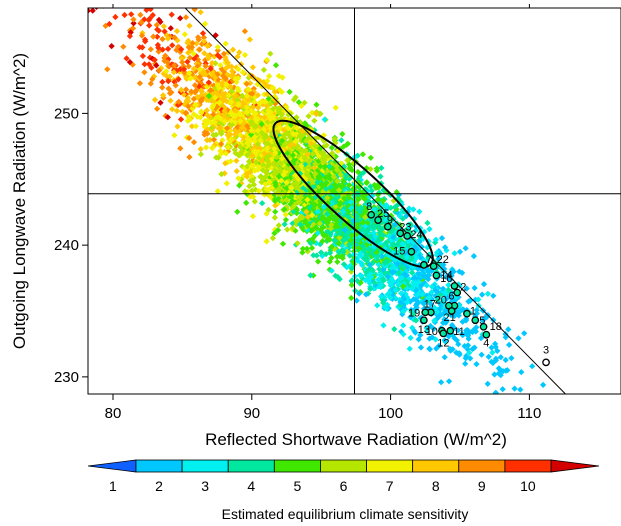  Describe the element at coordinates (205, 486) in the screenshot. I see `colorbar-tick-label: 3` at that location.